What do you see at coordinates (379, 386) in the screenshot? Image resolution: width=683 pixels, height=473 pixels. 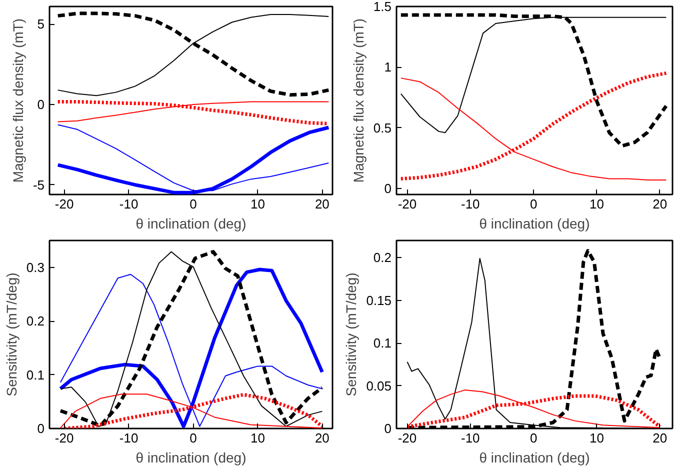 I see `y-tick-label: 0.05` at bounding box center [379, 386].